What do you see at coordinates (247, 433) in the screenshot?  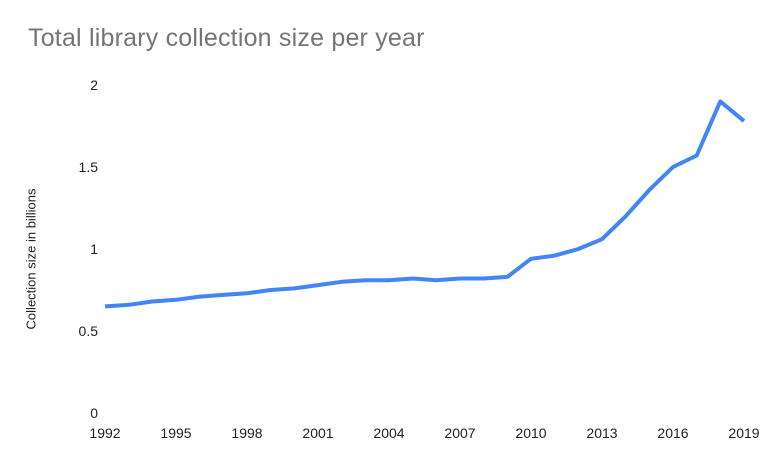 I see `x-tick-label: 1998` at bounding box center [247, 433].